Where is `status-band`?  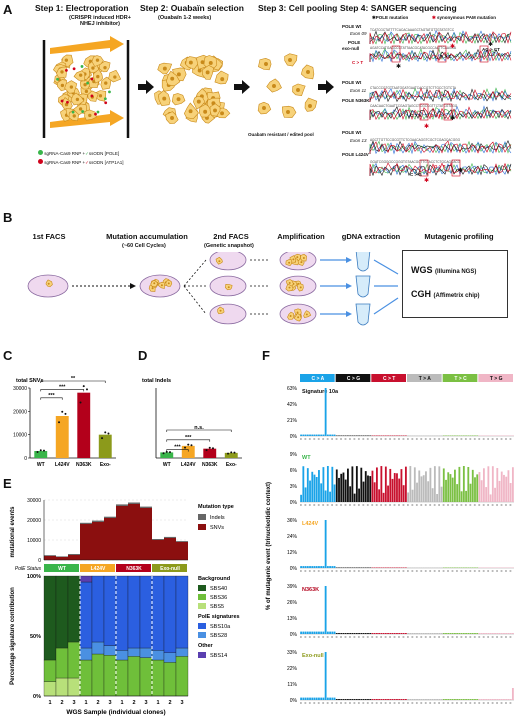
status-band is located at coordinates (133, 568).